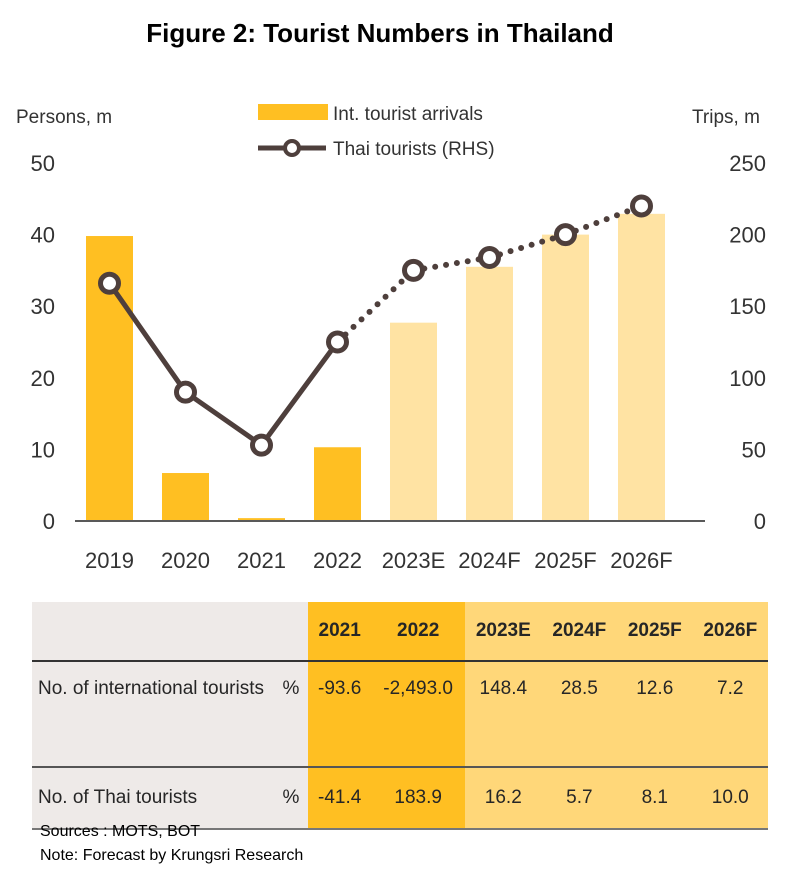  Describe the element at coordinates (43, 163) in the screenshot. I see `left-tick-label: 50` at that location.